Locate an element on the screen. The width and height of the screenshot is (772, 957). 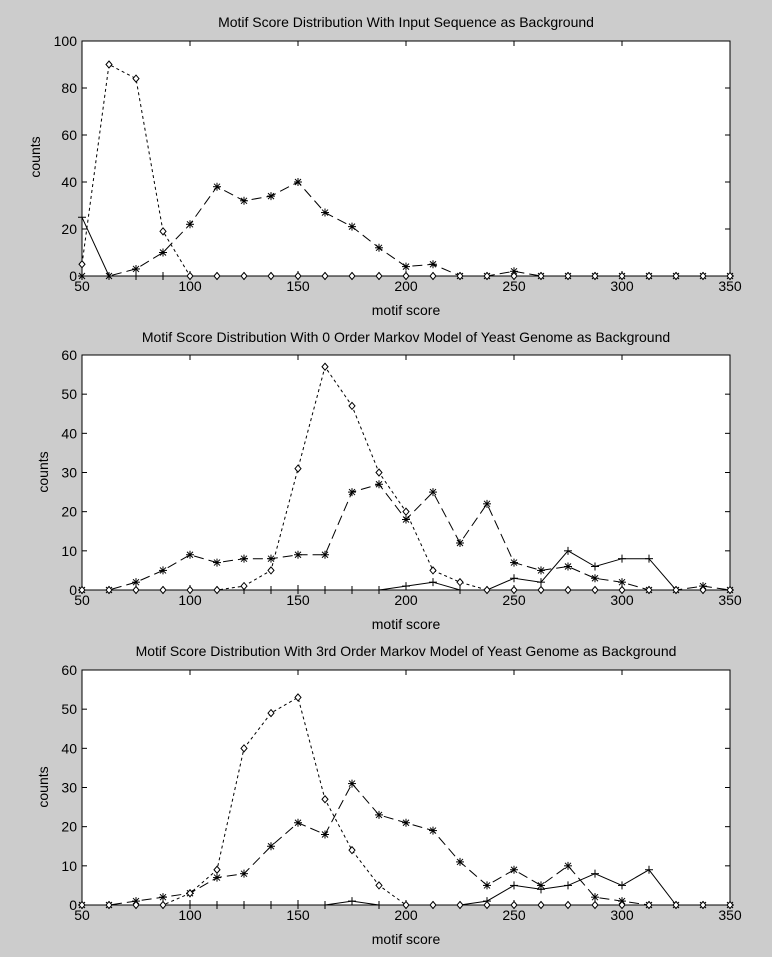
chart-1-y-tick-label: 80 is located at coordinates (69, 88).